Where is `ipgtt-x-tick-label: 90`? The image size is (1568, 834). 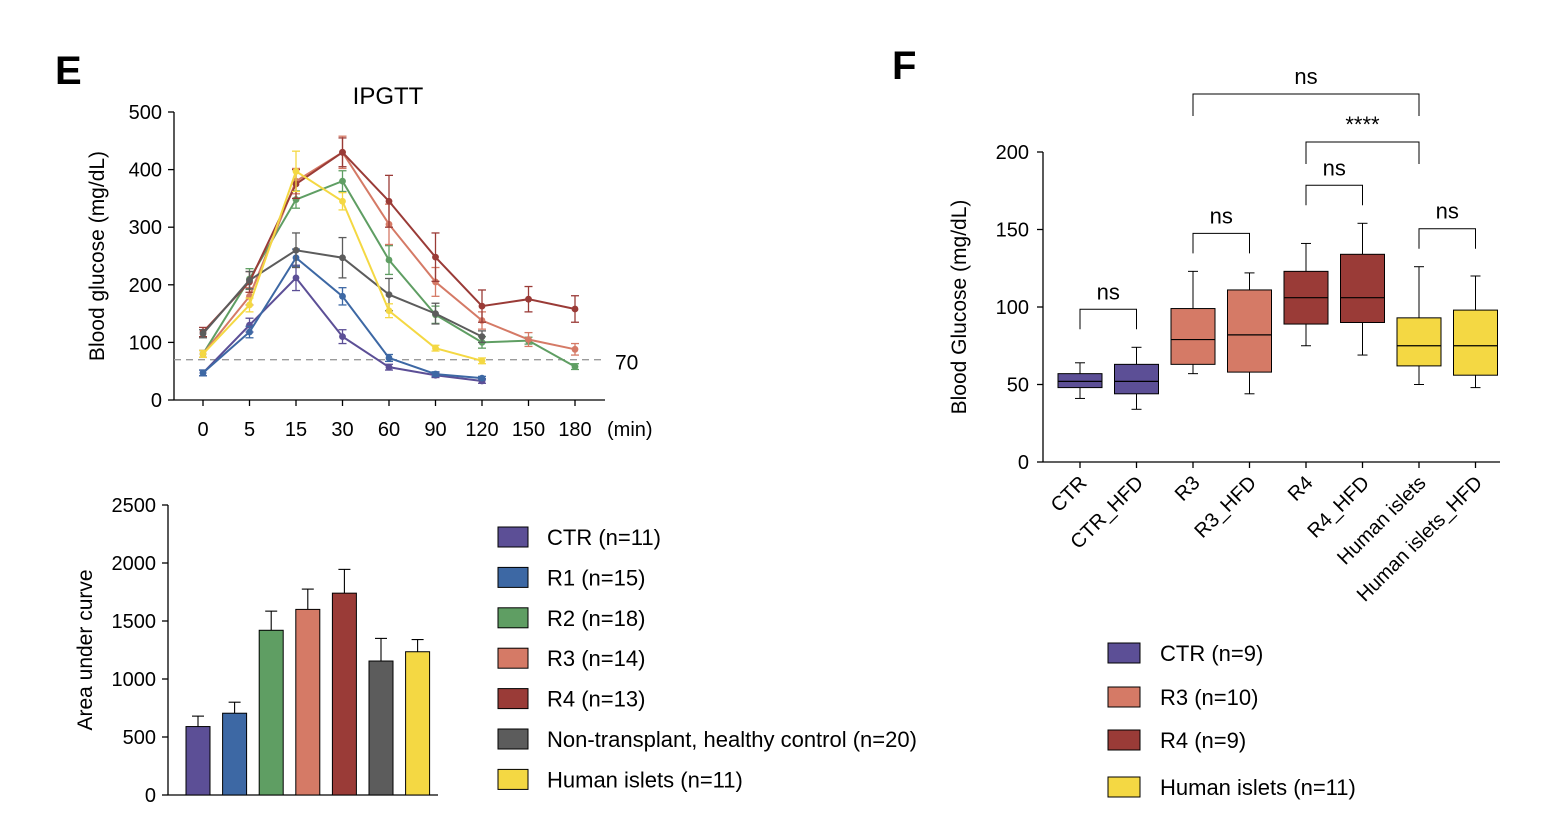 ipgtt-x-tick-label: 90 is located at coordinates (435, 430).